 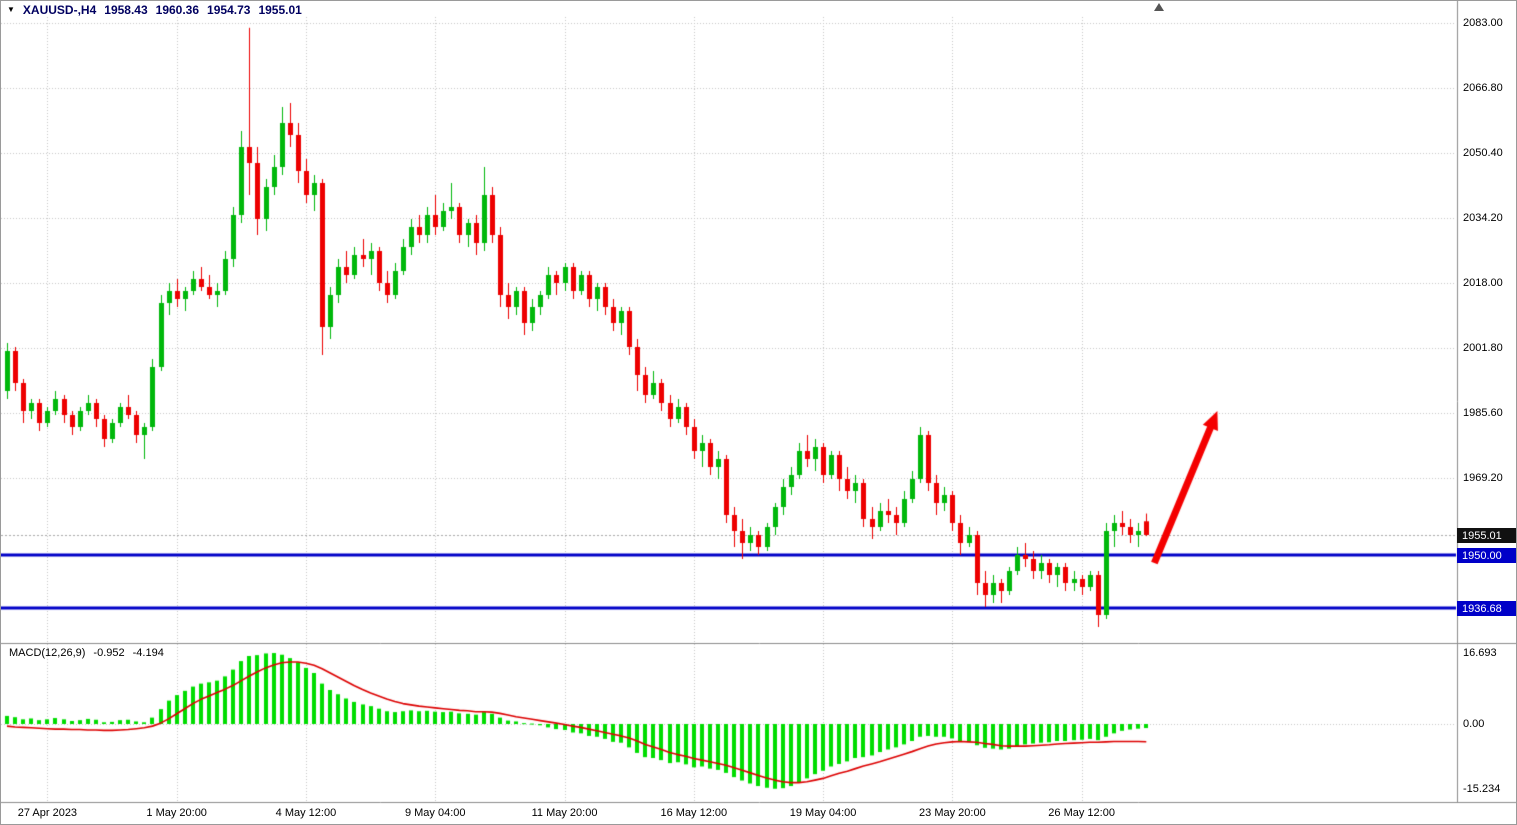 I want to click on symbol-period-label: XAUUSD-,H4, so click(x=59, y=10).